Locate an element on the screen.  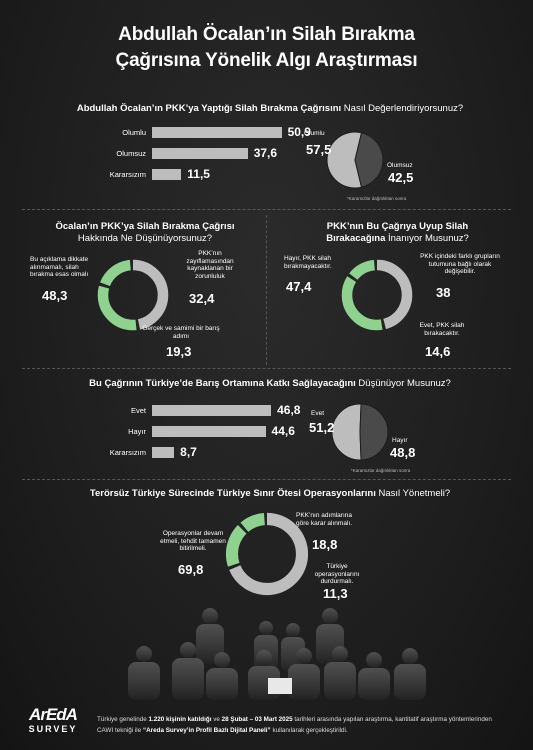
q1-title-rest: Nasıl Değerlendiriyorsunuz? is located at coordinates (402, 108).